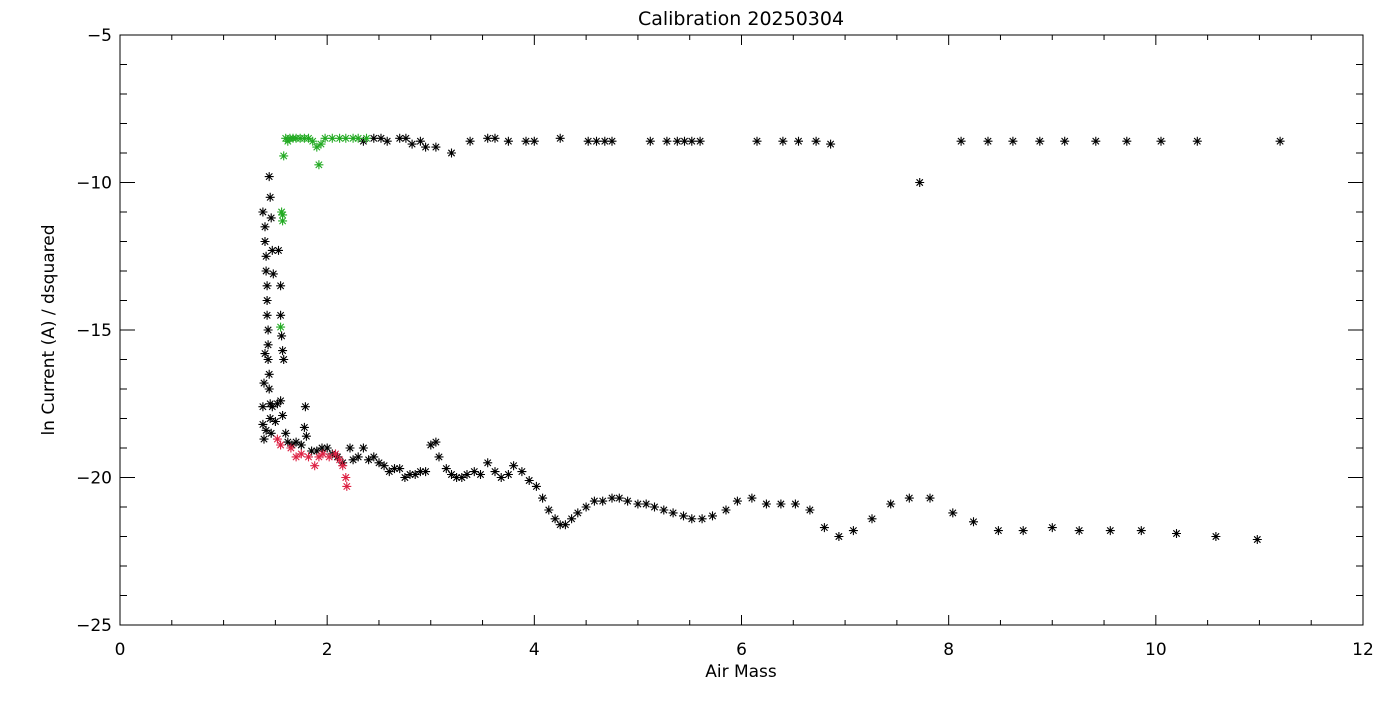 The width and height of the screenshot is (1400, 705). Describe the element at coordinates (49, 329) in the screenshot. I see `y-axis-label: ln Current (A) / dsquared` at that location.